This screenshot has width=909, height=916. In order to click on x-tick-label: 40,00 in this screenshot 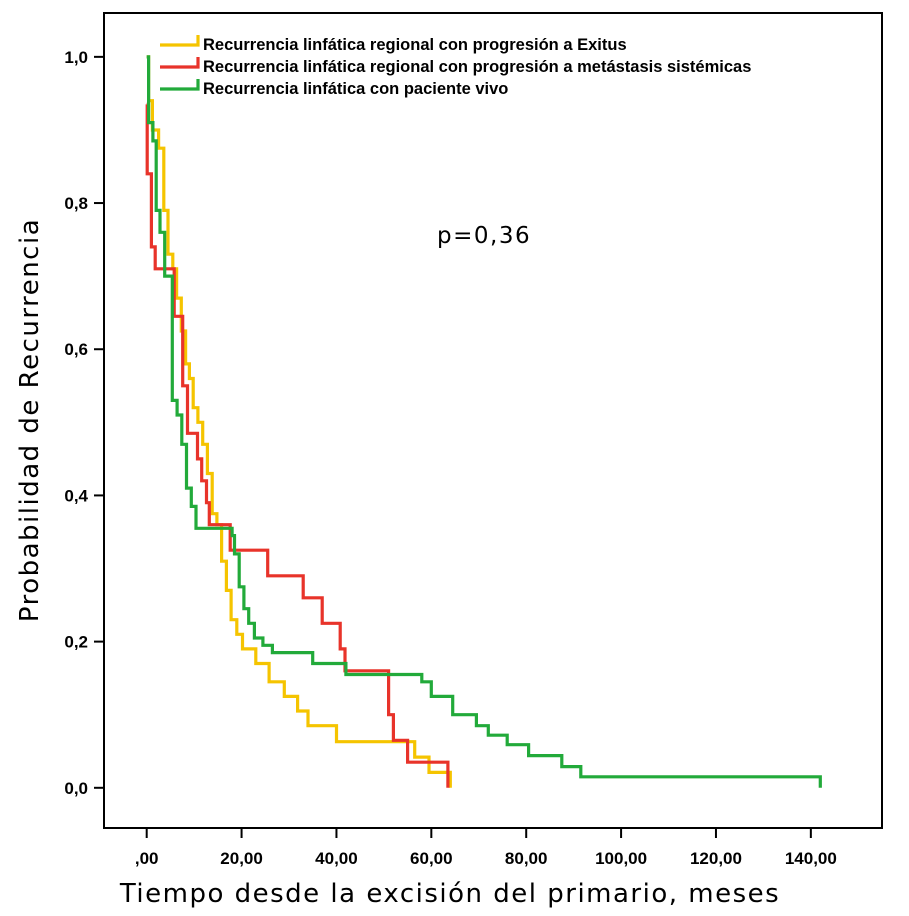, I will do `click(336, 858)`.